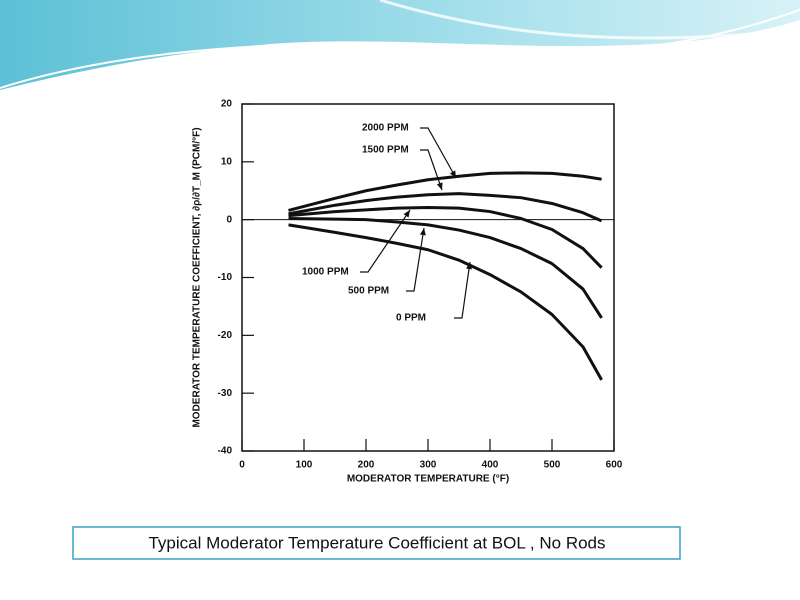 This screenshot has width=800, height=600. Describe the element at coordinates (428, 465) in the screenshot. I see `x-tick-label: 300` at that location.